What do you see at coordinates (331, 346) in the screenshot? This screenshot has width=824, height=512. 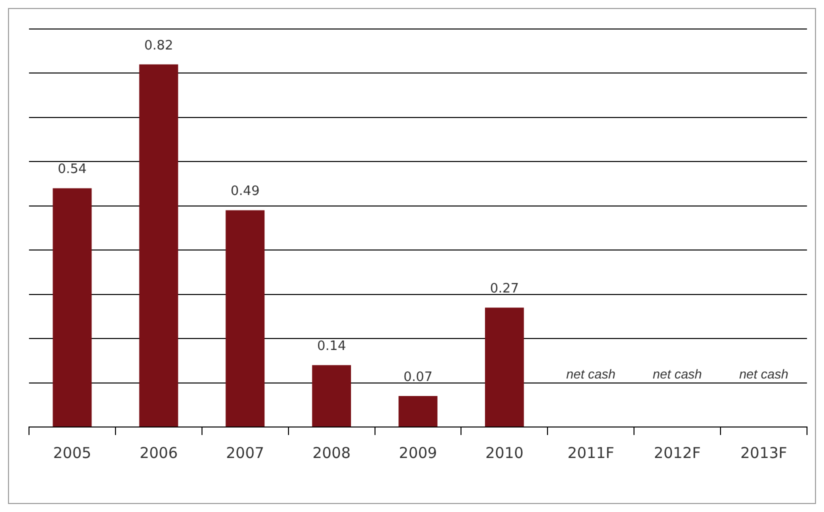 I see `data-label: 0.14` at bounding box center [331, 346].